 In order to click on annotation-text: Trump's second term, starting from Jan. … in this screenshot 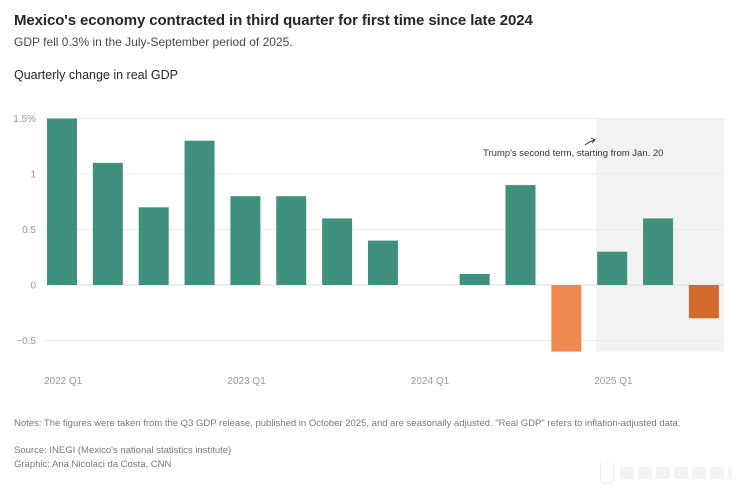, I will do `click(573, 153)`.